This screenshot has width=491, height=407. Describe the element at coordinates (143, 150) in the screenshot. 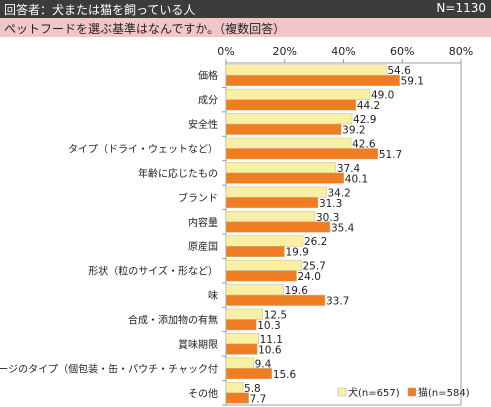

I see `category-label: タイプ（ドライ・ウェットなど）` at that location.